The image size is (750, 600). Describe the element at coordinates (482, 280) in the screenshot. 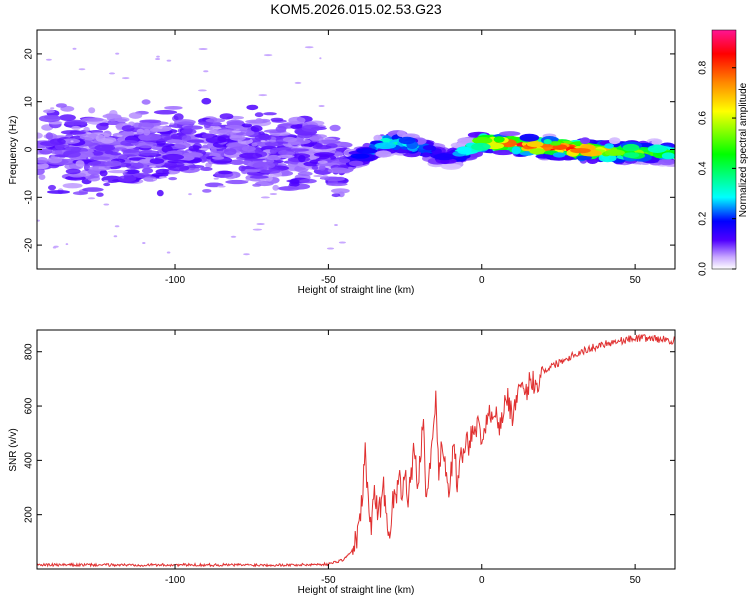

I see `x-tick-label: 0` at that location.